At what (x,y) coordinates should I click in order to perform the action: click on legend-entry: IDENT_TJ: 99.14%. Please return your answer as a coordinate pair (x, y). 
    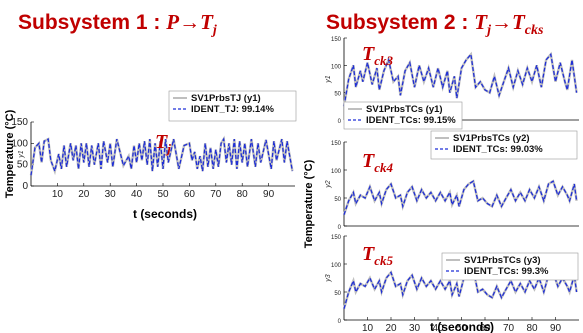
    Looking at the image, I should click on (232, 109).